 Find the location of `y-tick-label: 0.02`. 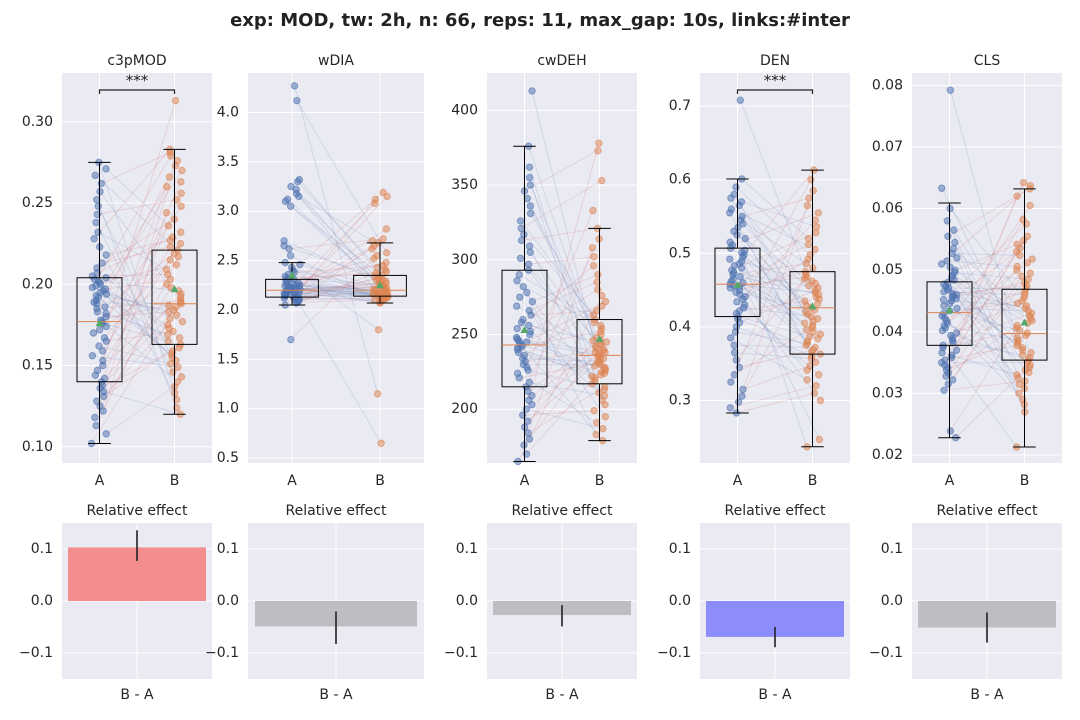

y-tick-label: 0.02 is located at coordinates (887, 455).